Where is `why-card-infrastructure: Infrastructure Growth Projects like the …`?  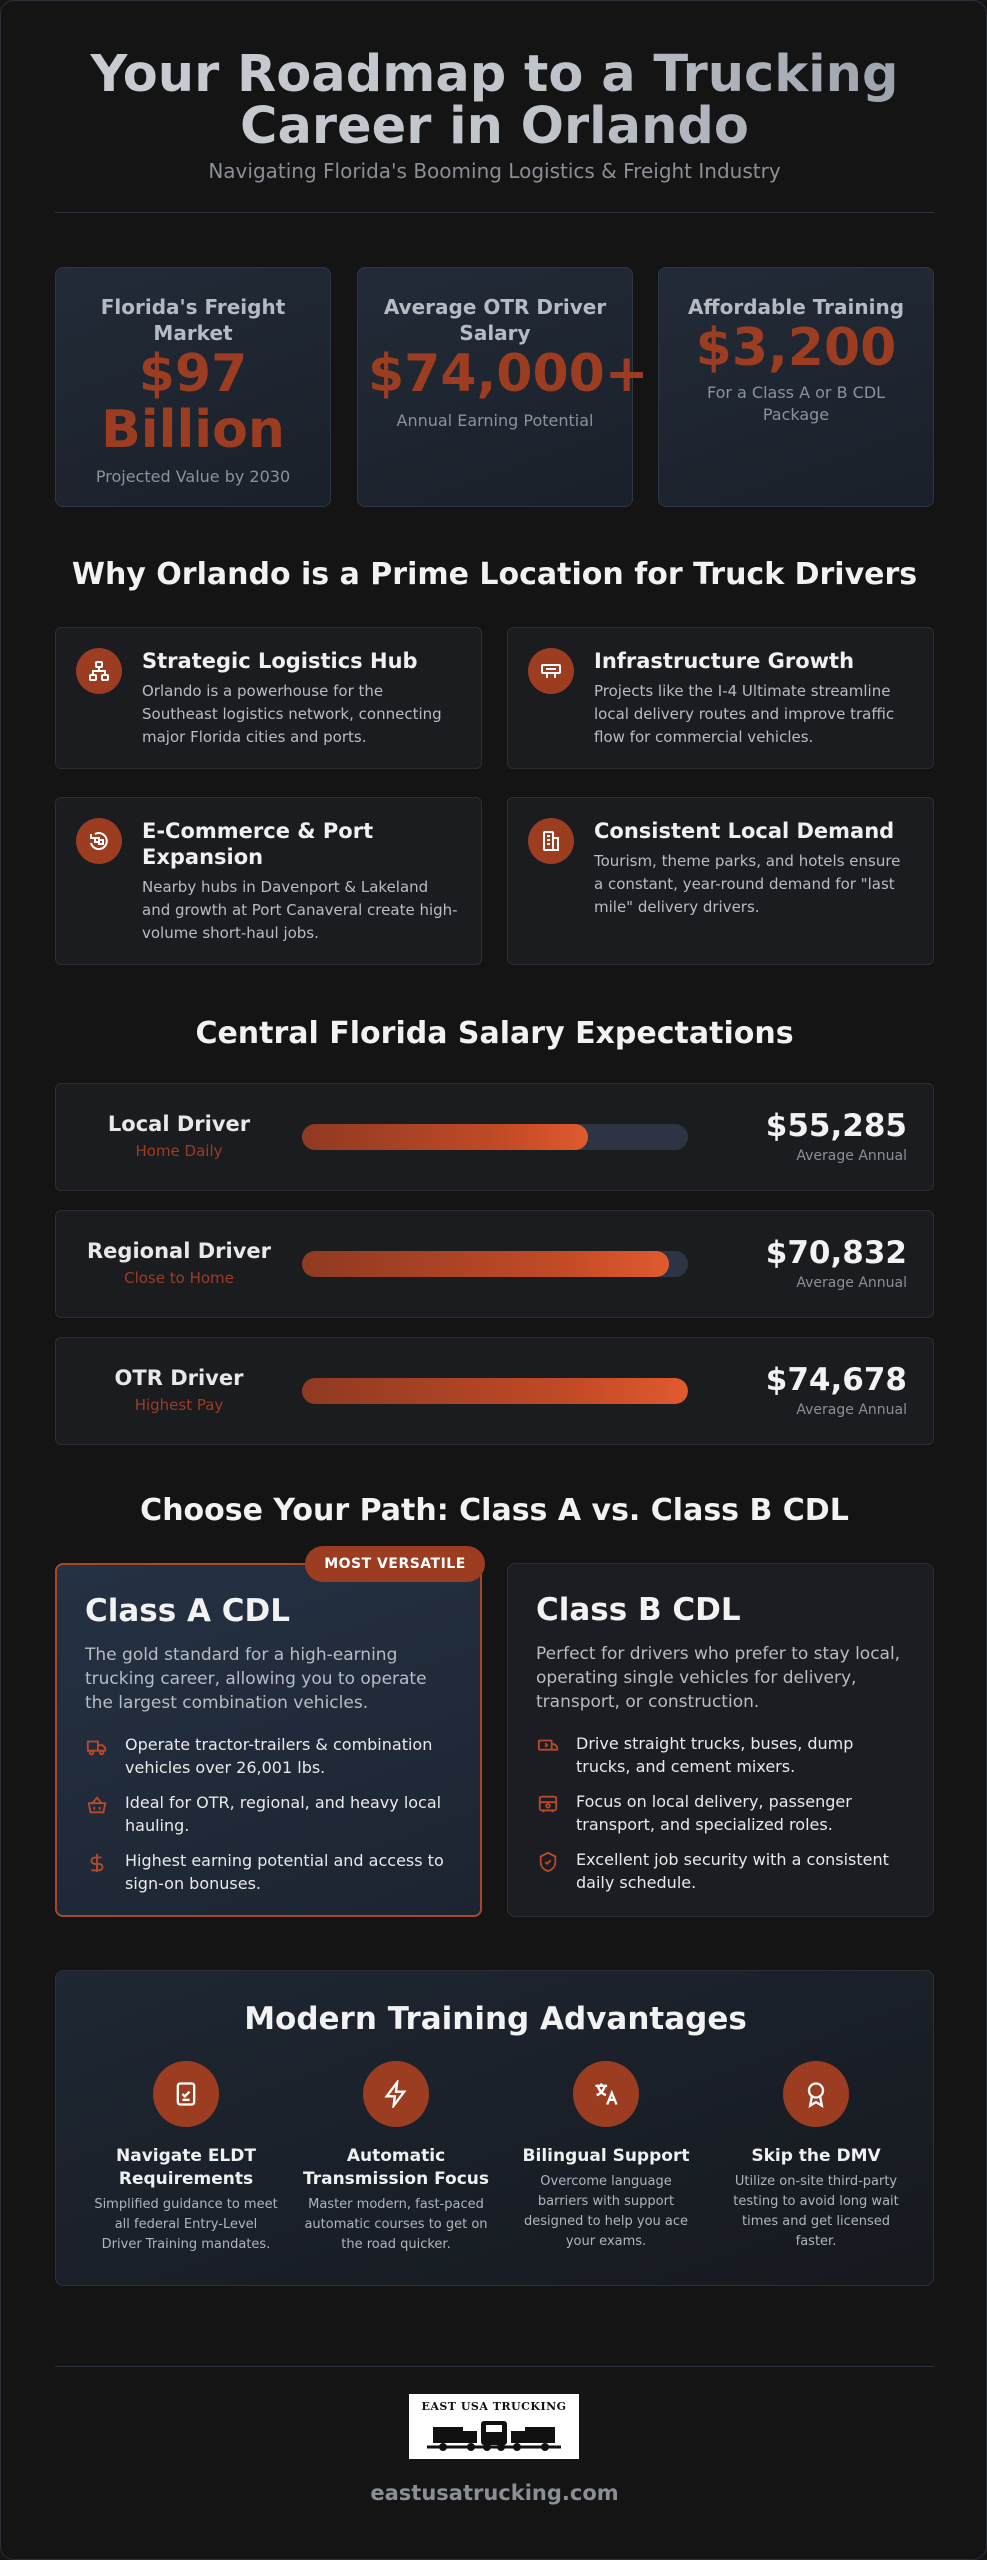 why-card-infrastructure: Infrastructure Growth Projects like the … is located at coordinates (720, 698).